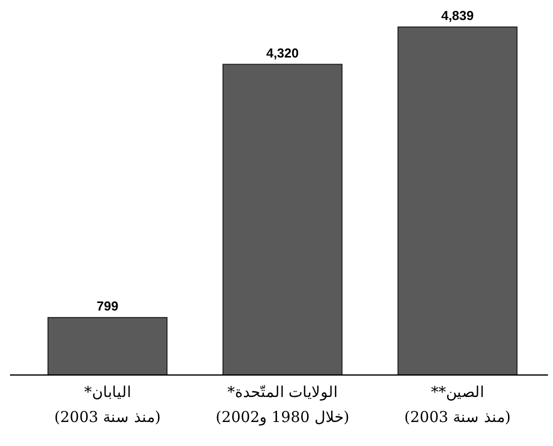 This screenshot has height=446, width=553. What do you see at coordinates (107, 306) in the screenshot?
I see `data-label: 799` at bounding box center [107, 306].